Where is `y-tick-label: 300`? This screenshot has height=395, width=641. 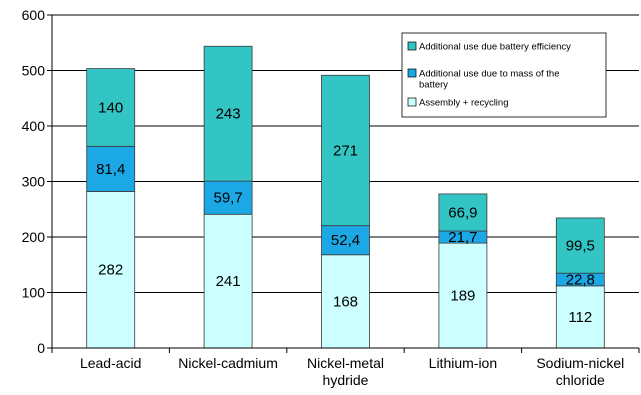 y-tick-label: 300 is located at coordinates (34, 182).